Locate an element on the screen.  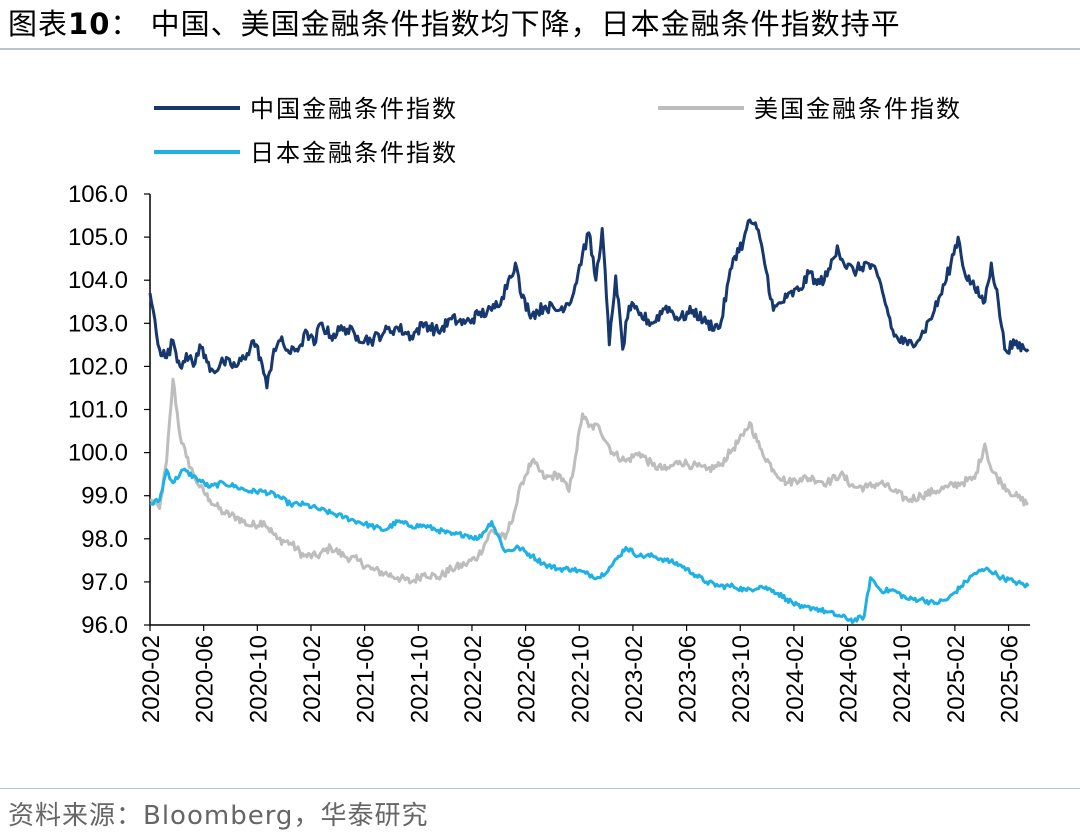
y-tick-label: 96.0 is located at coordinates (104, 625).